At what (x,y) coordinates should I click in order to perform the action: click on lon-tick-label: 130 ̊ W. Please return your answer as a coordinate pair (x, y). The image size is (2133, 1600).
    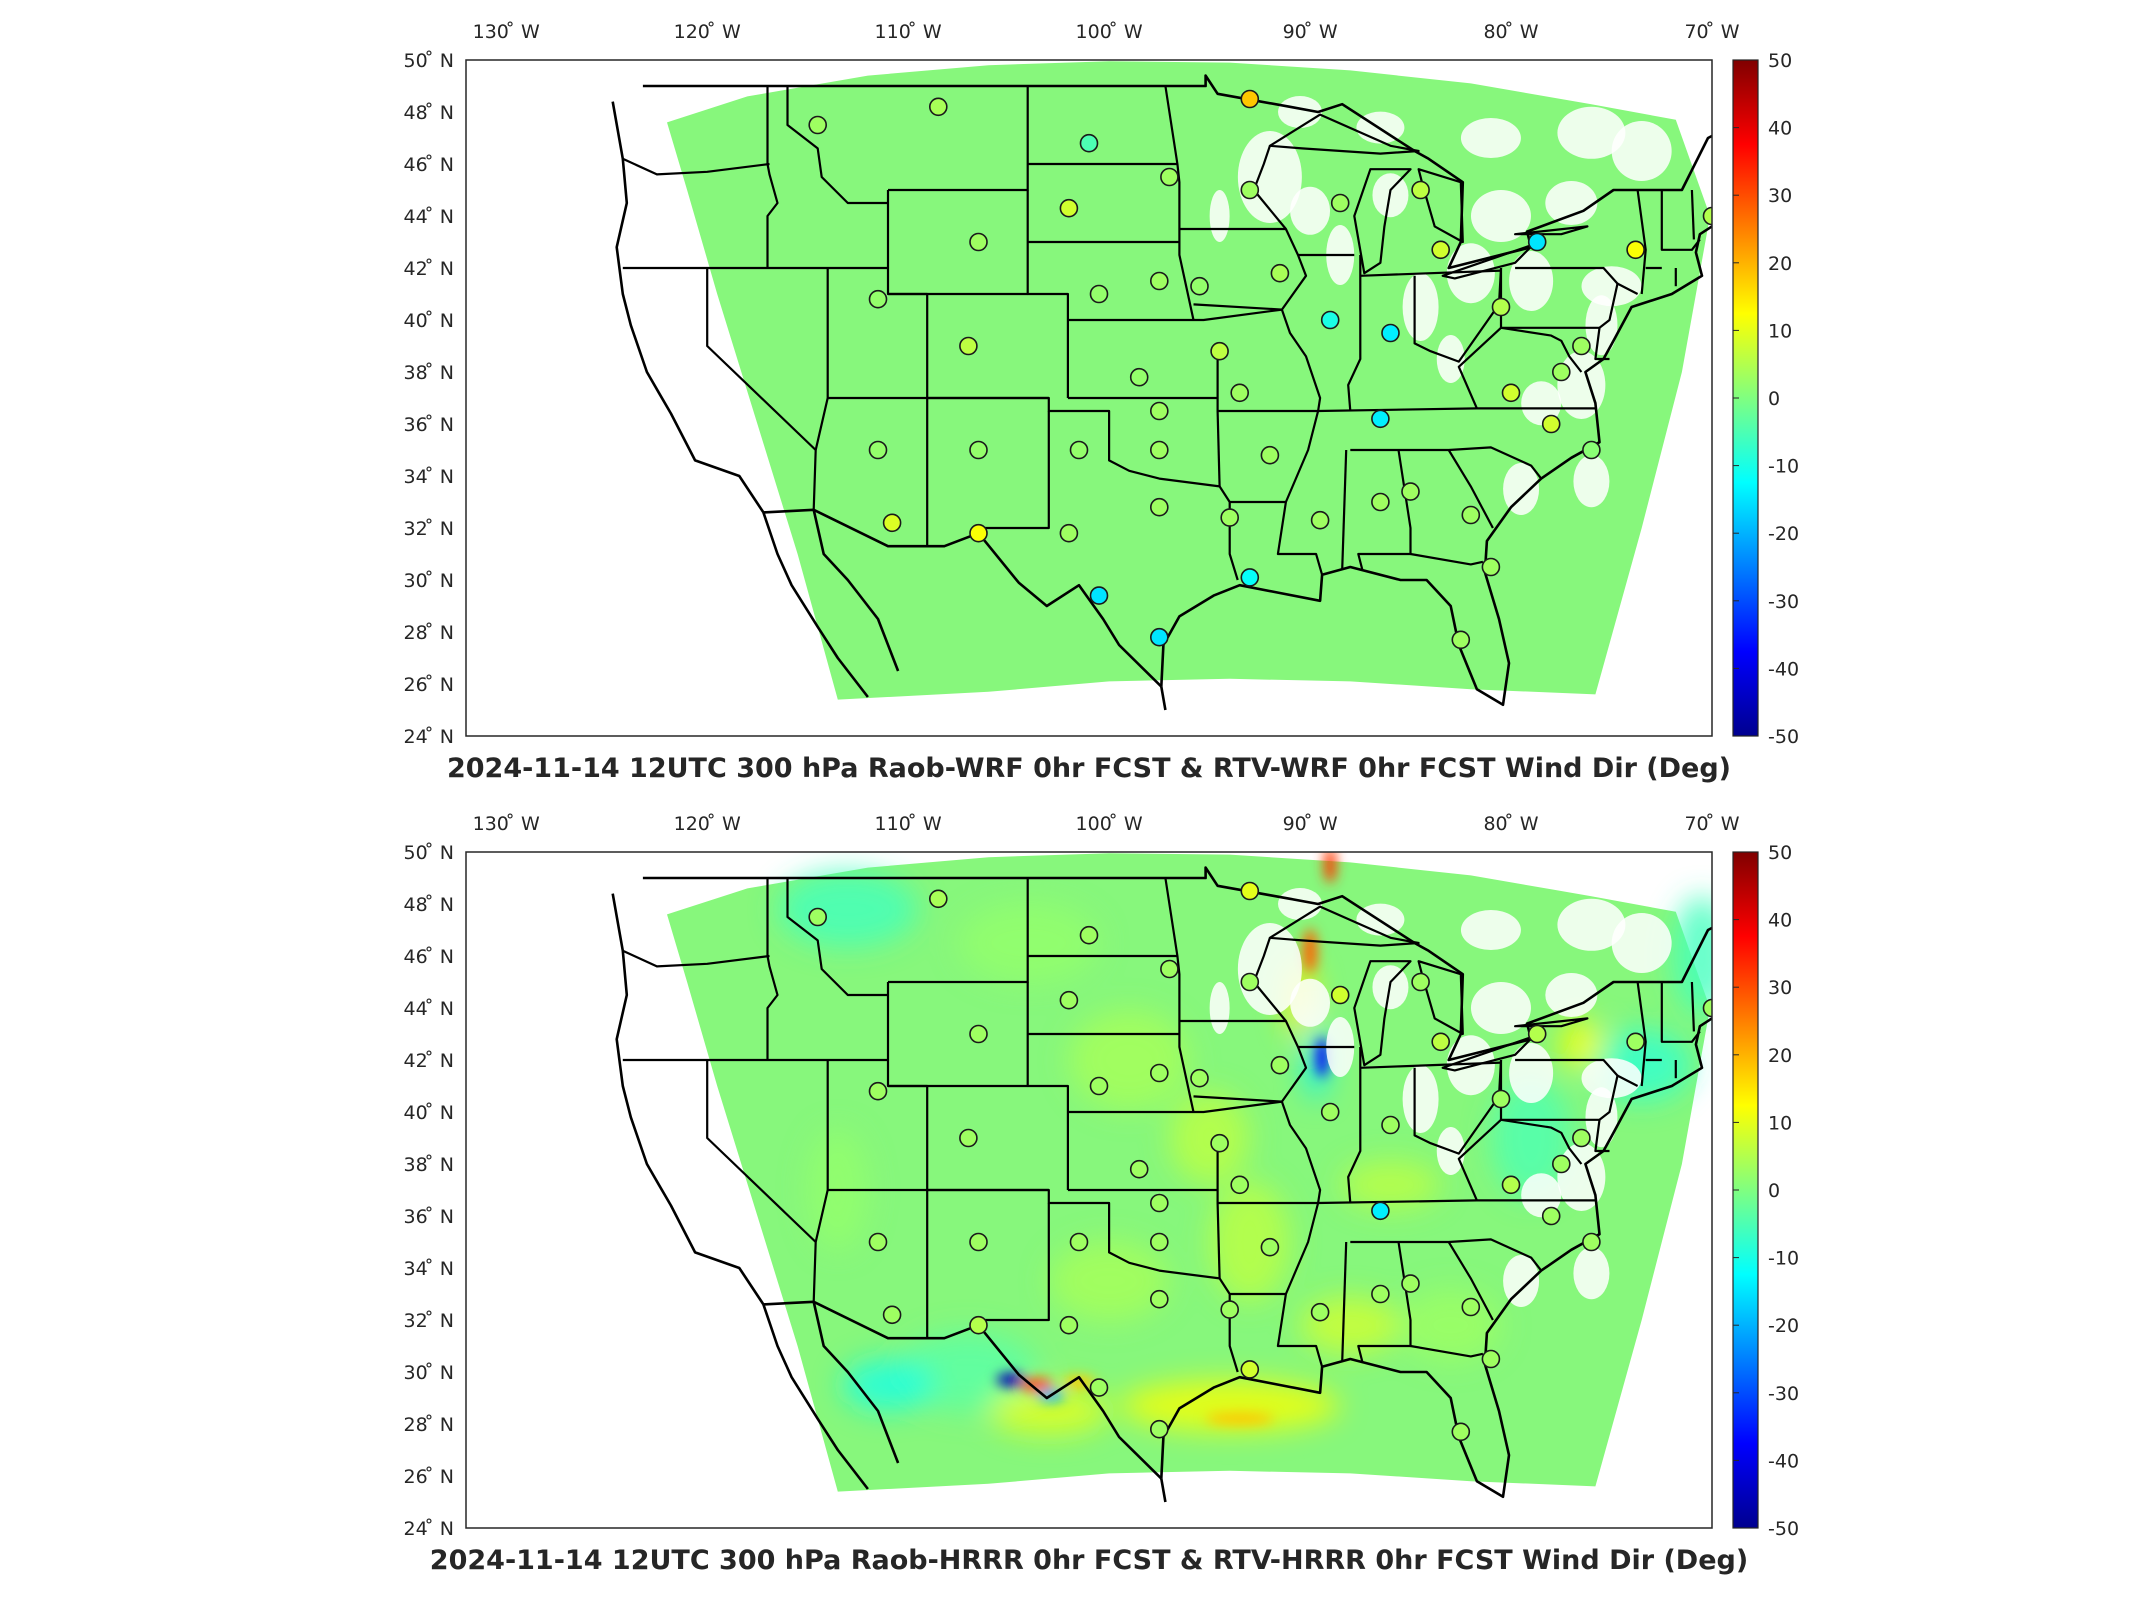
    Looking at the image, I should click on (506, 32).